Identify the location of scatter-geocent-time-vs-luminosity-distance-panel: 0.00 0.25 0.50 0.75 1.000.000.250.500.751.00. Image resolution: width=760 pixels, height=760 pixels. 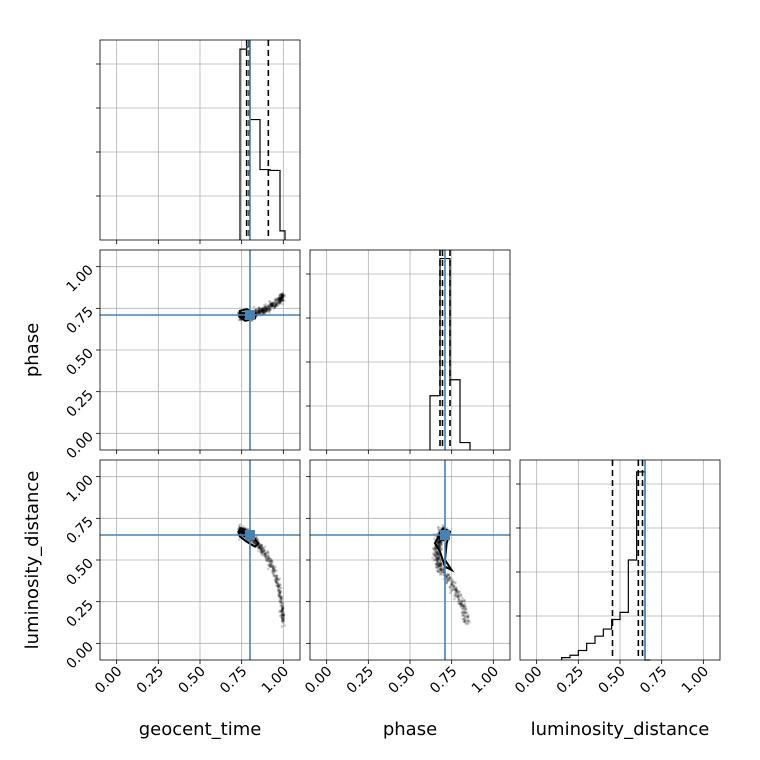
(182, 578).